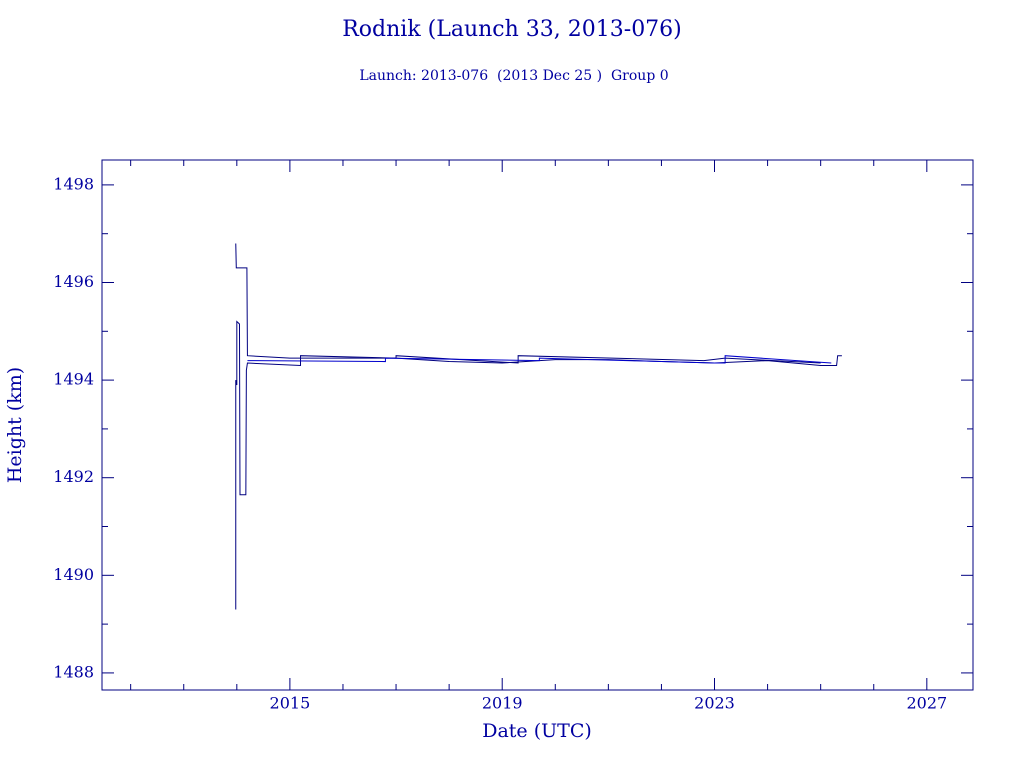 The image size is (1024, 768). I want to click on y-tick-label: 1492, so click(73, 476).